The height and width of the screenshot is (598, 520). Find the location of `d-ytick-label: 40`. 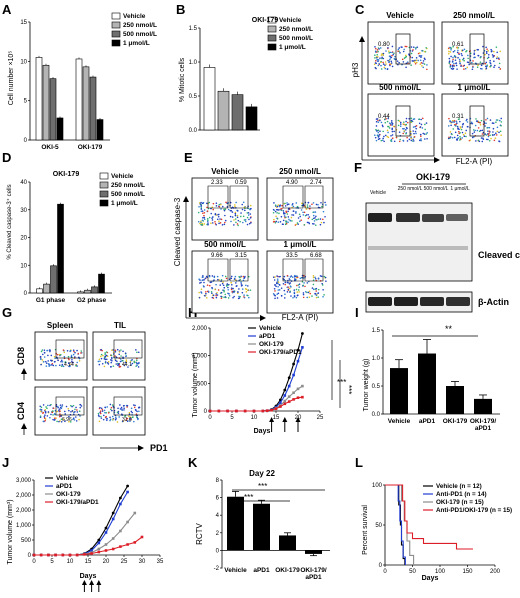

d-ytick-label: 40 is located at coordinates (23, 183).